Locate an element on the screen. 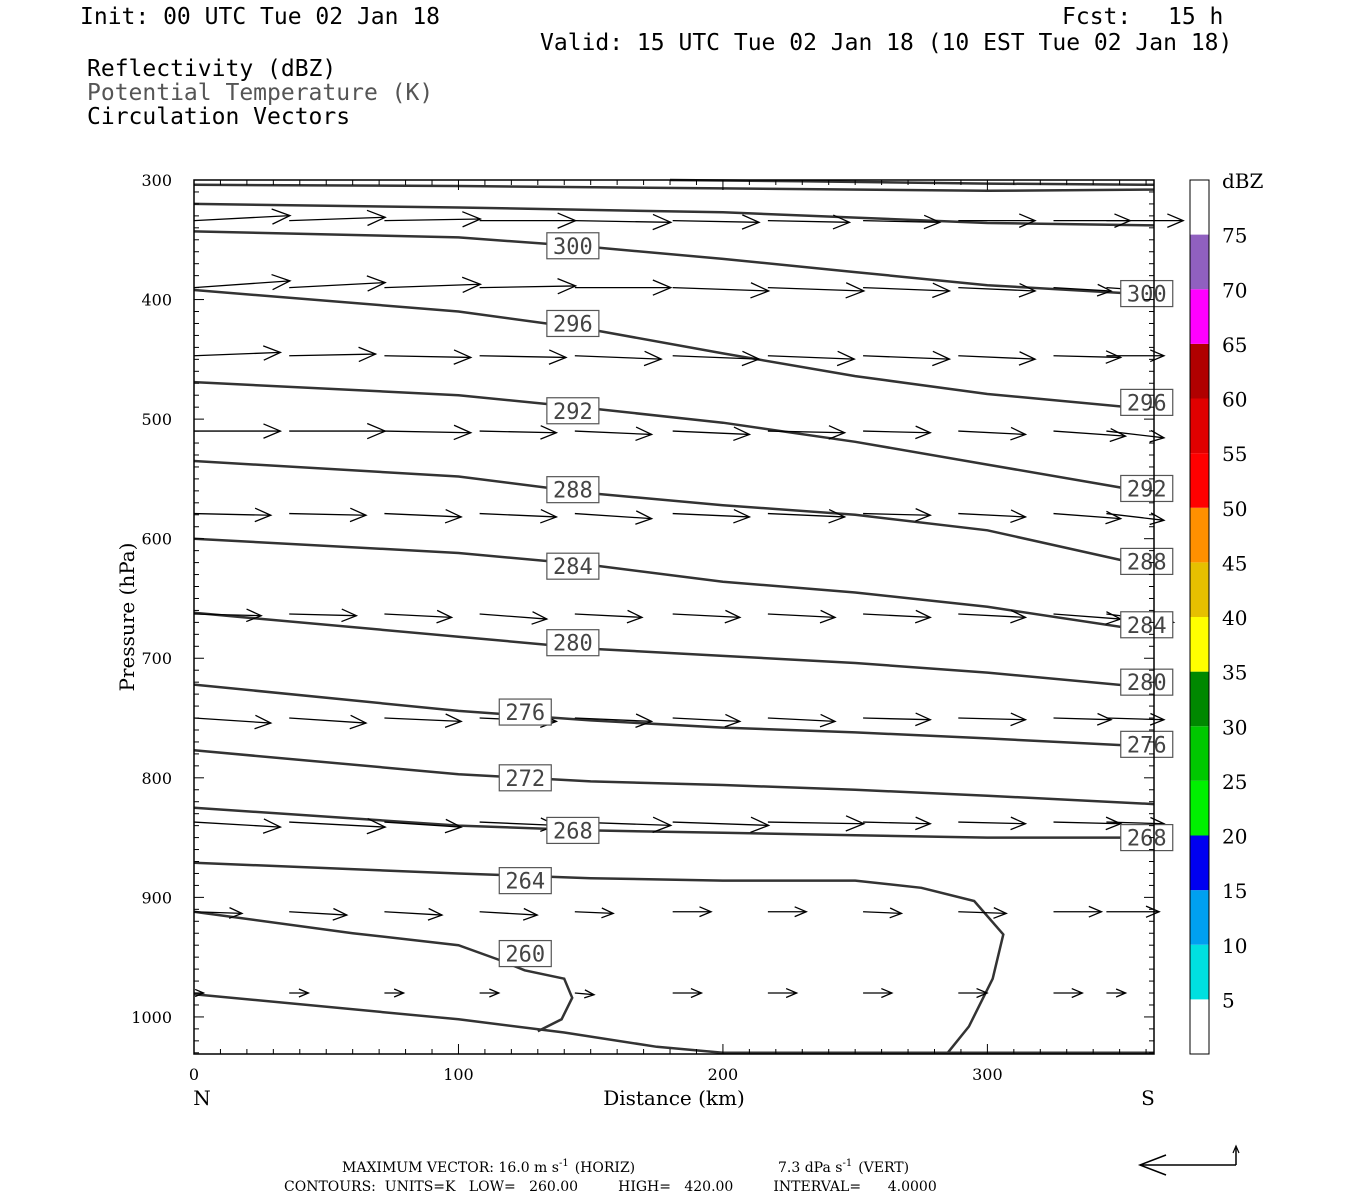  contour-label: 292 is located at coordinates (1147, 488).